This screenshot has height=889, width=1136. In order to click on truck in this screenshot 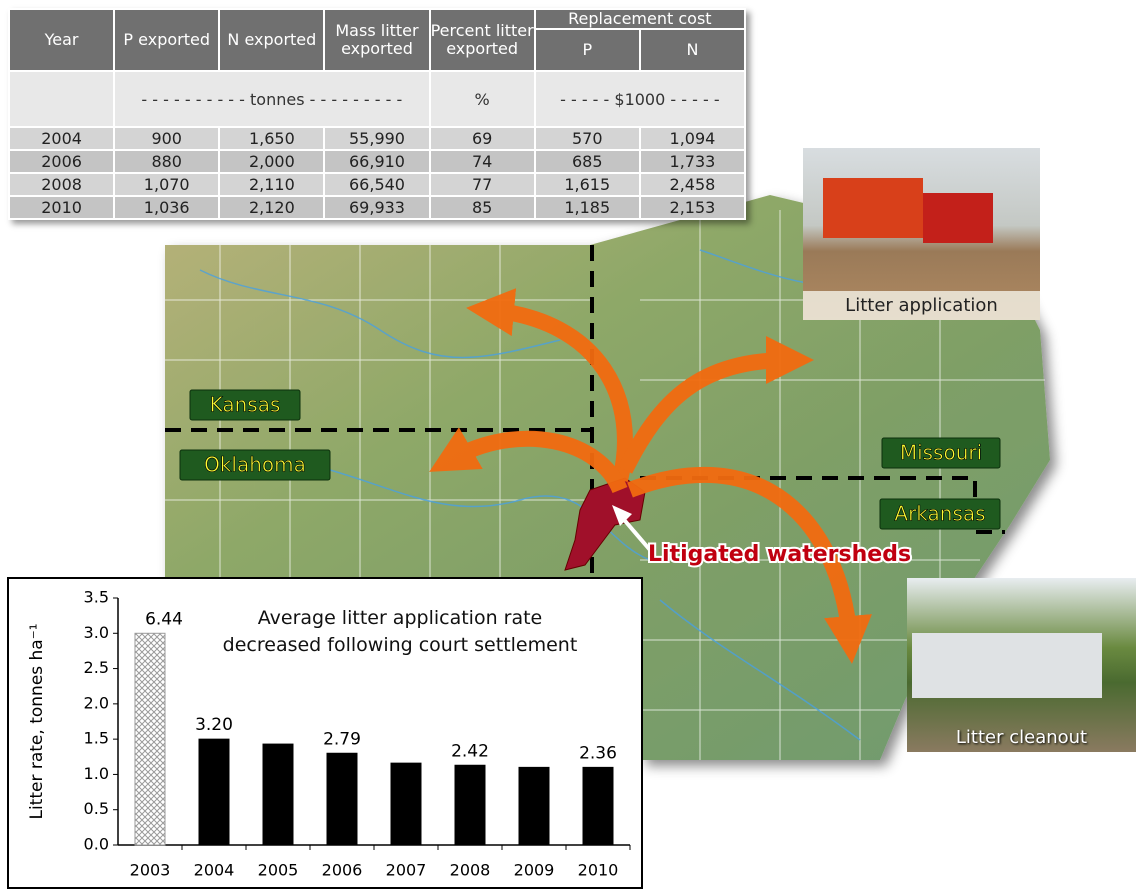, I will do `click(1007, 665)`.